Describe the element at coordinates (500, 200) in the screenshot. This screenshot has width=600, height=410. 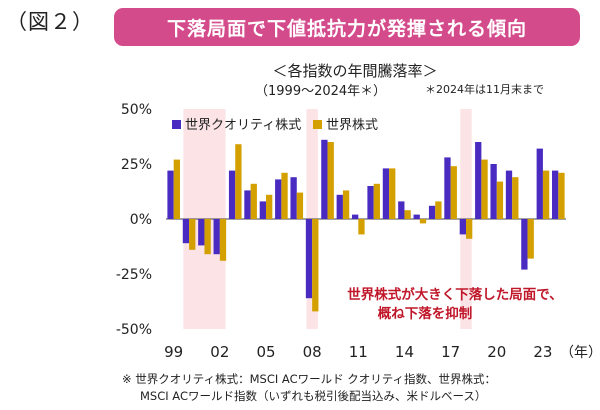
I see `bar-world-2020` at that location.